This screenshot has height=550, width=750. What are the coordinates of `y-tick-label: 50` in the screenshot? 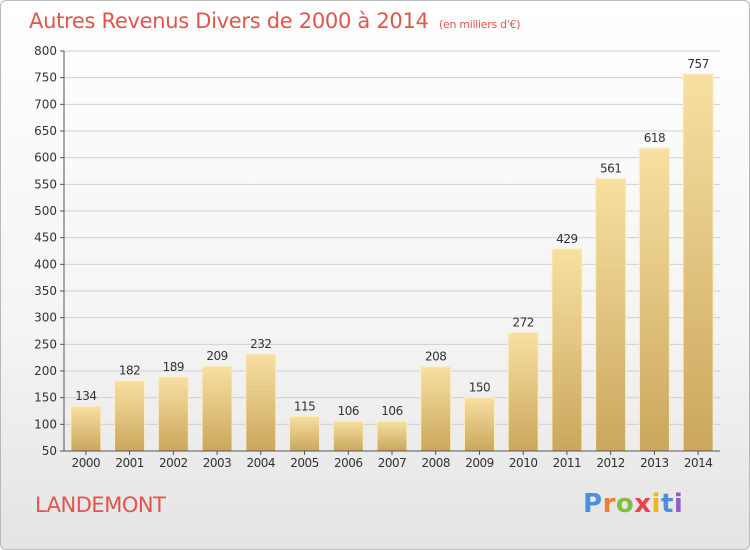 It's located at (49, 451).